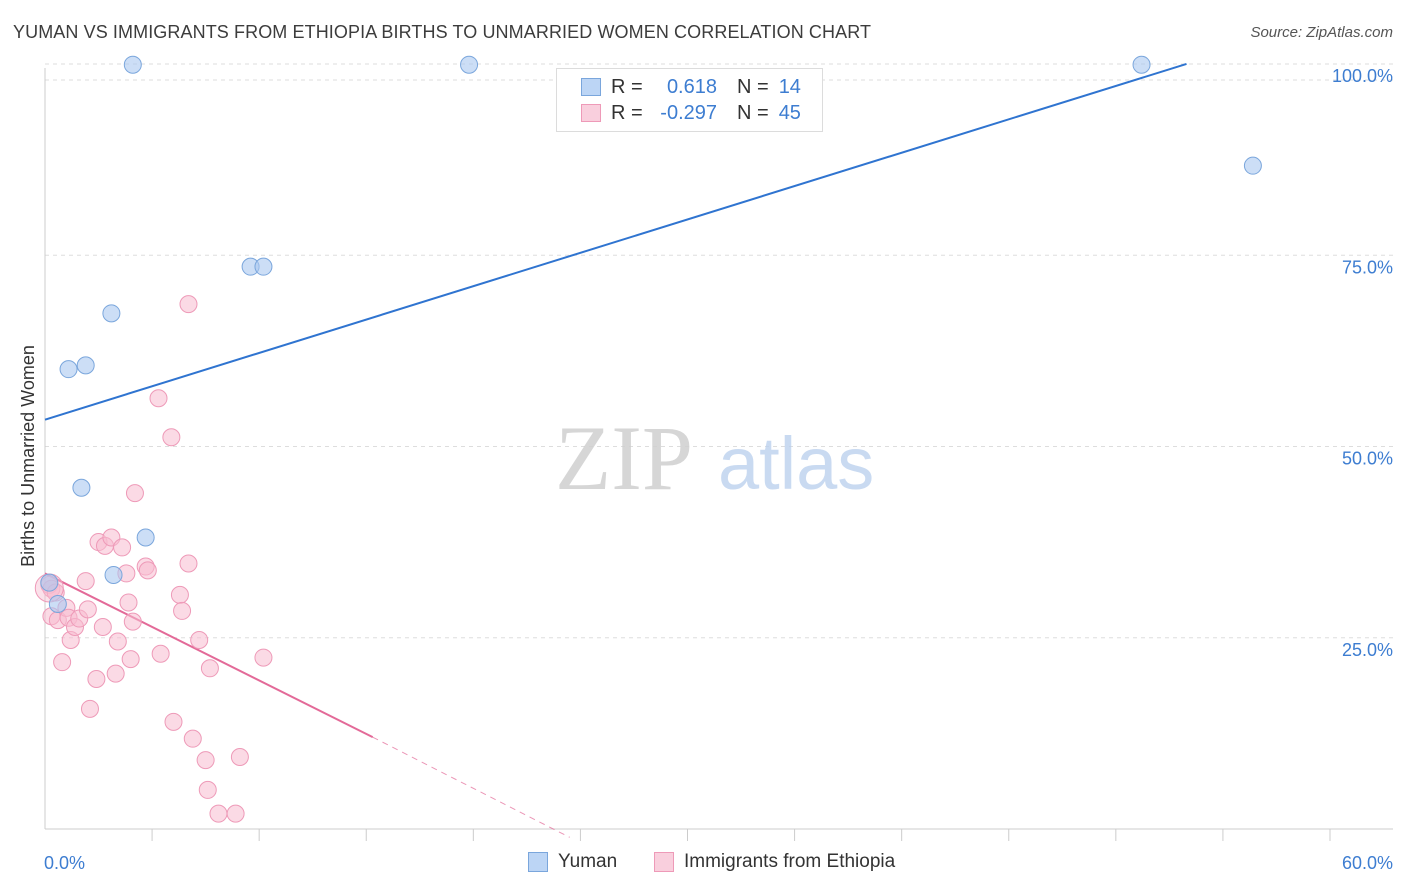 Image resolution: width=1406 pixels, height=892 pixels. What do you see at coordinates (796, 463) in the screenshot?
I see `watermark-atlas: atlas` at bounding box center [796, 463].